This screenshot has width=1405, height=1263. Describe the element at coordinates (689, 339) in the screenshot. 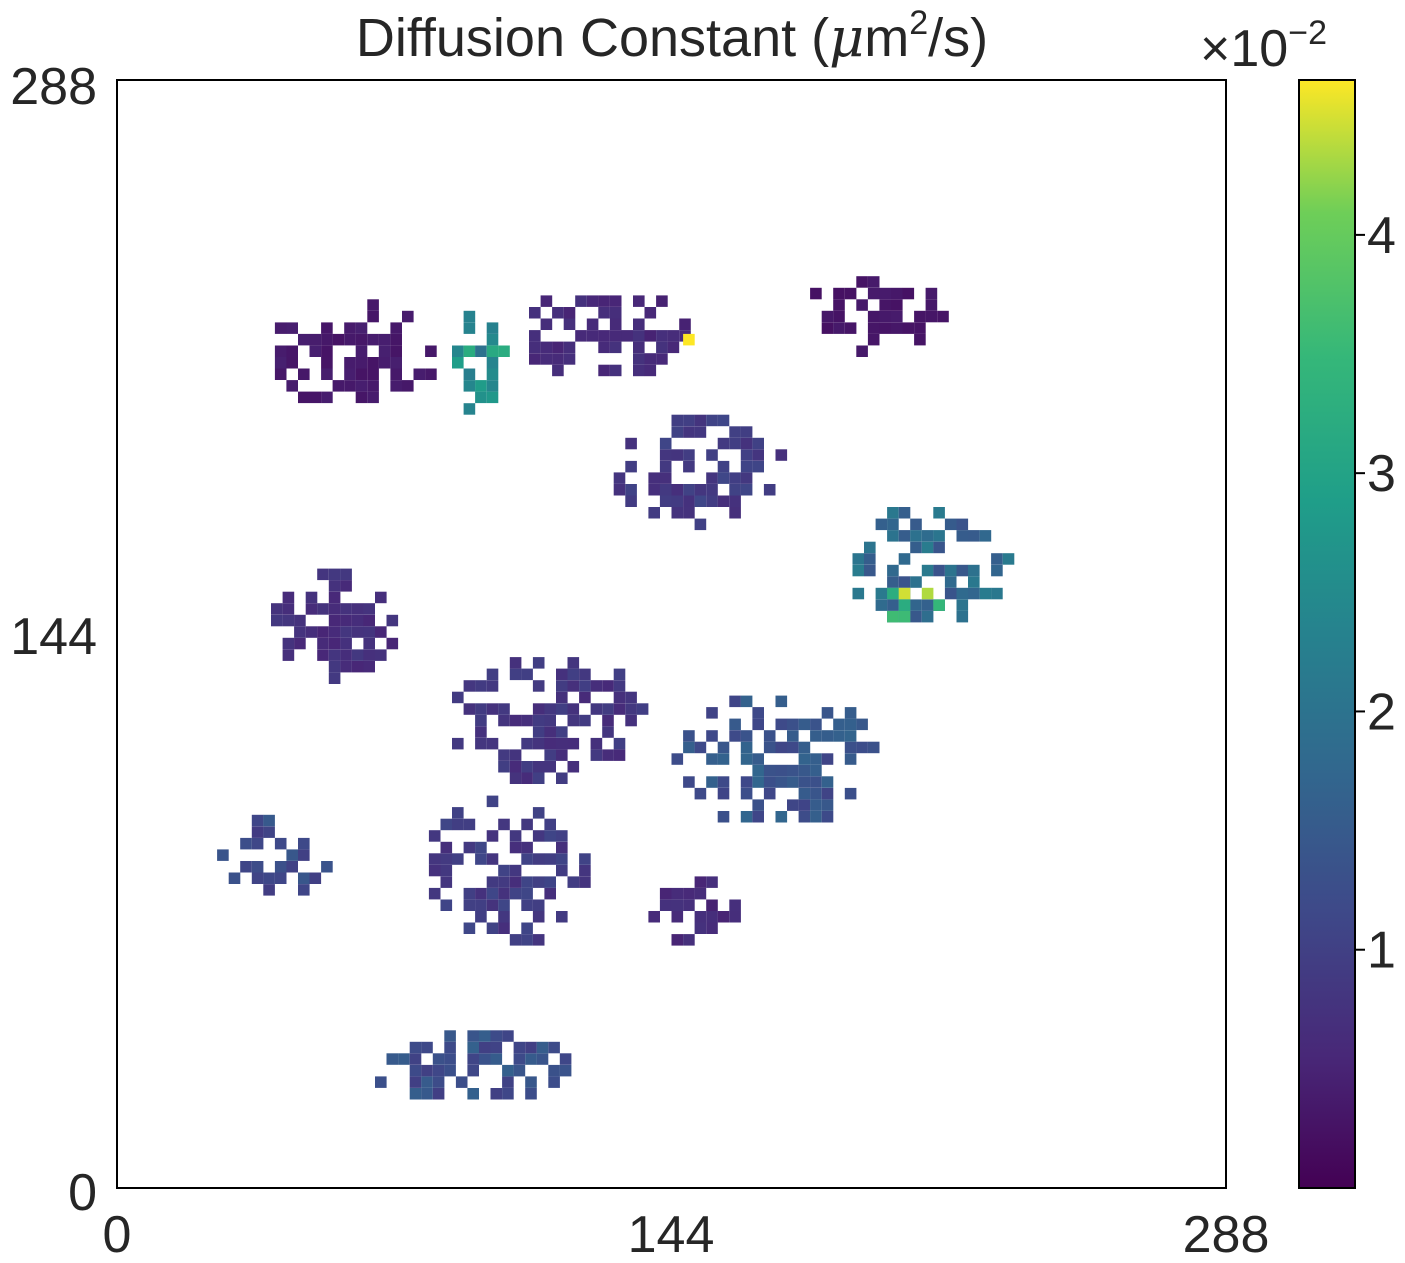

I see `heatmap-region-top-dot` at that location.